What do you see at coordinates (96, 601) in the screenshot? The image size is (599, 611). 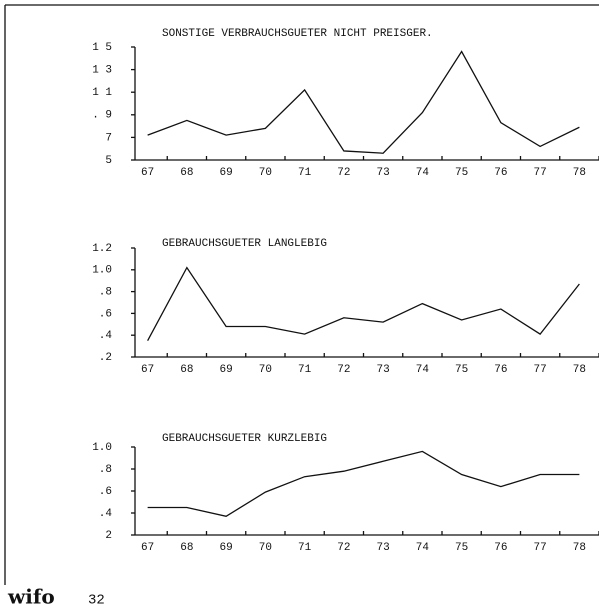 I see `page-number: 32` at bounding box center [96, 601].